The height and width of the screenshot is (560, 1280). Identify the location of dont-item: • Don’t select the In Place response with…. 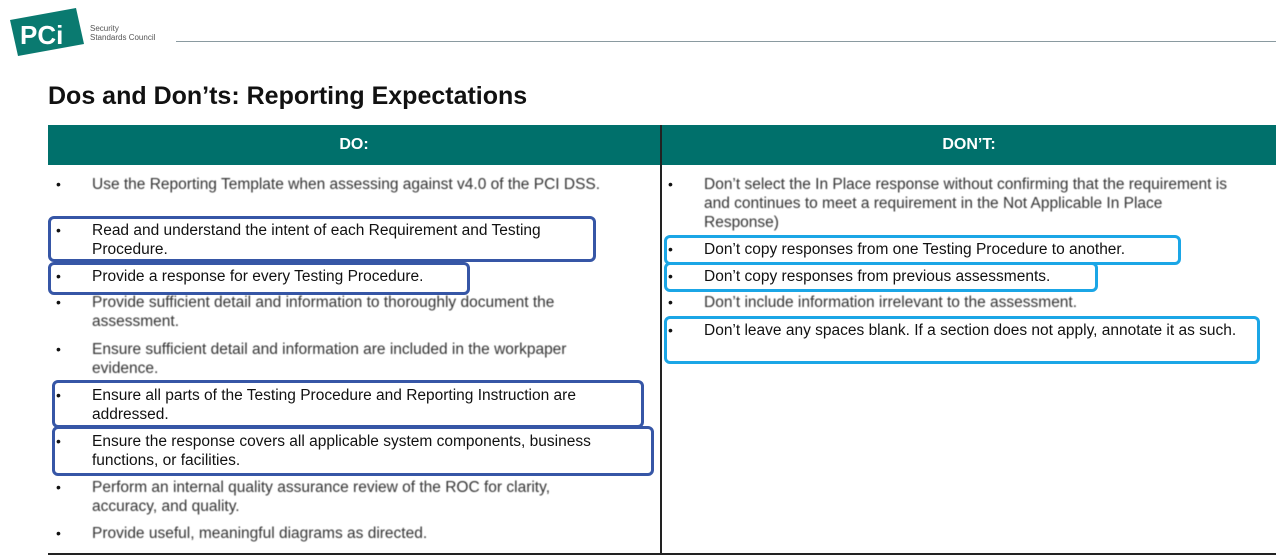
(947, 203).